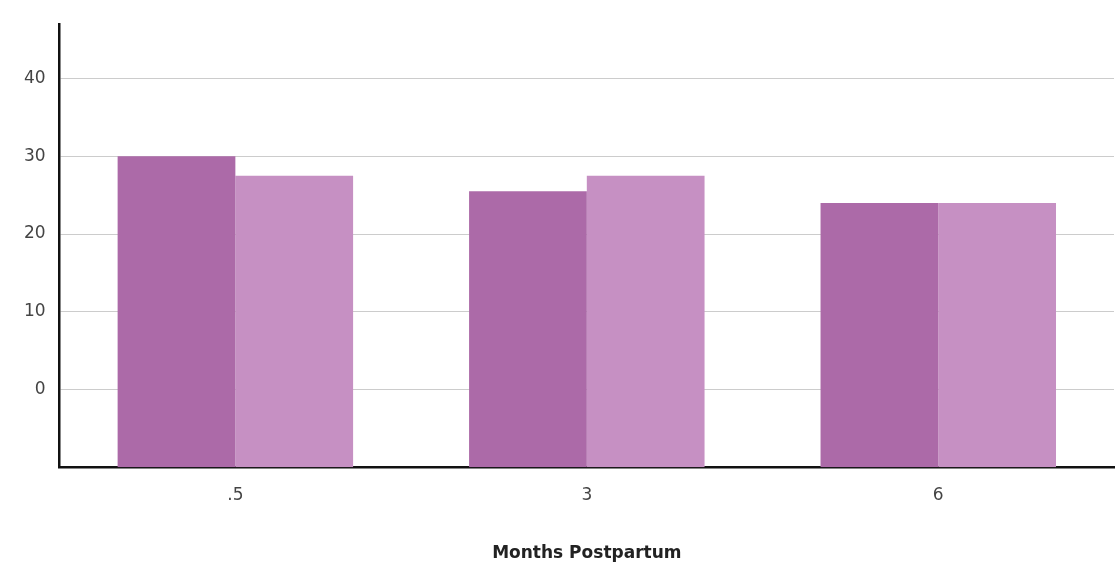 This screenshot has height=578, width=1118. What do you see at coordinates (34, 154) in the screenshot?
I see `y-tick-label: 30` at bounding box center [34, 154].